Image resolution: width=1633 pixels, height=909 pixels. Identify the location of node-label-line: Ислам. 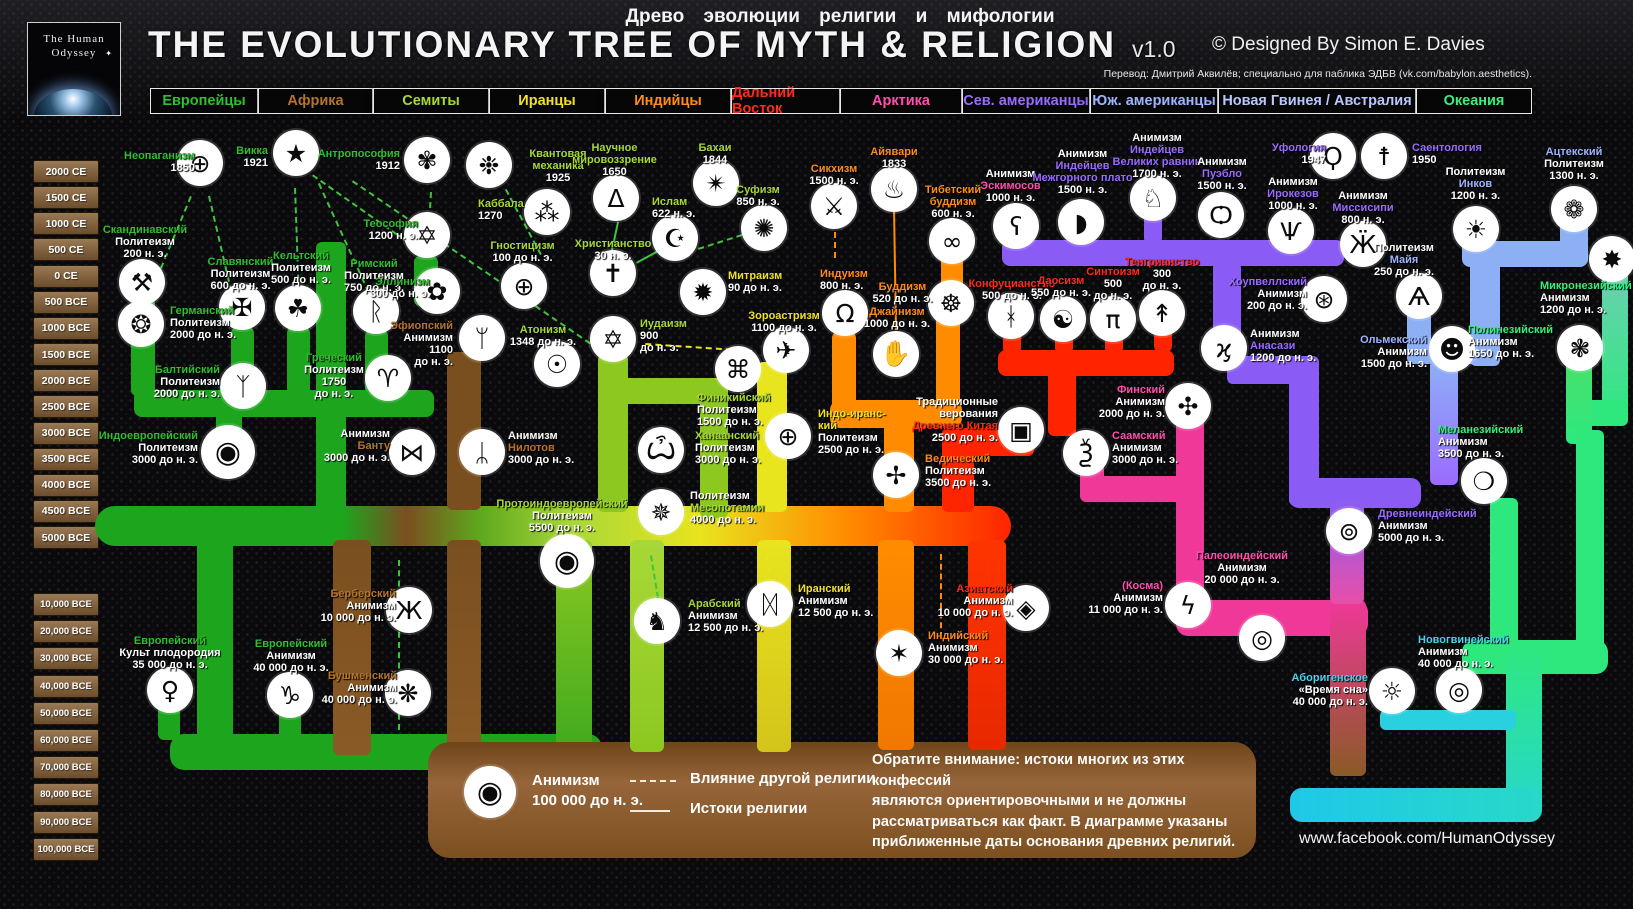
(670, 202).